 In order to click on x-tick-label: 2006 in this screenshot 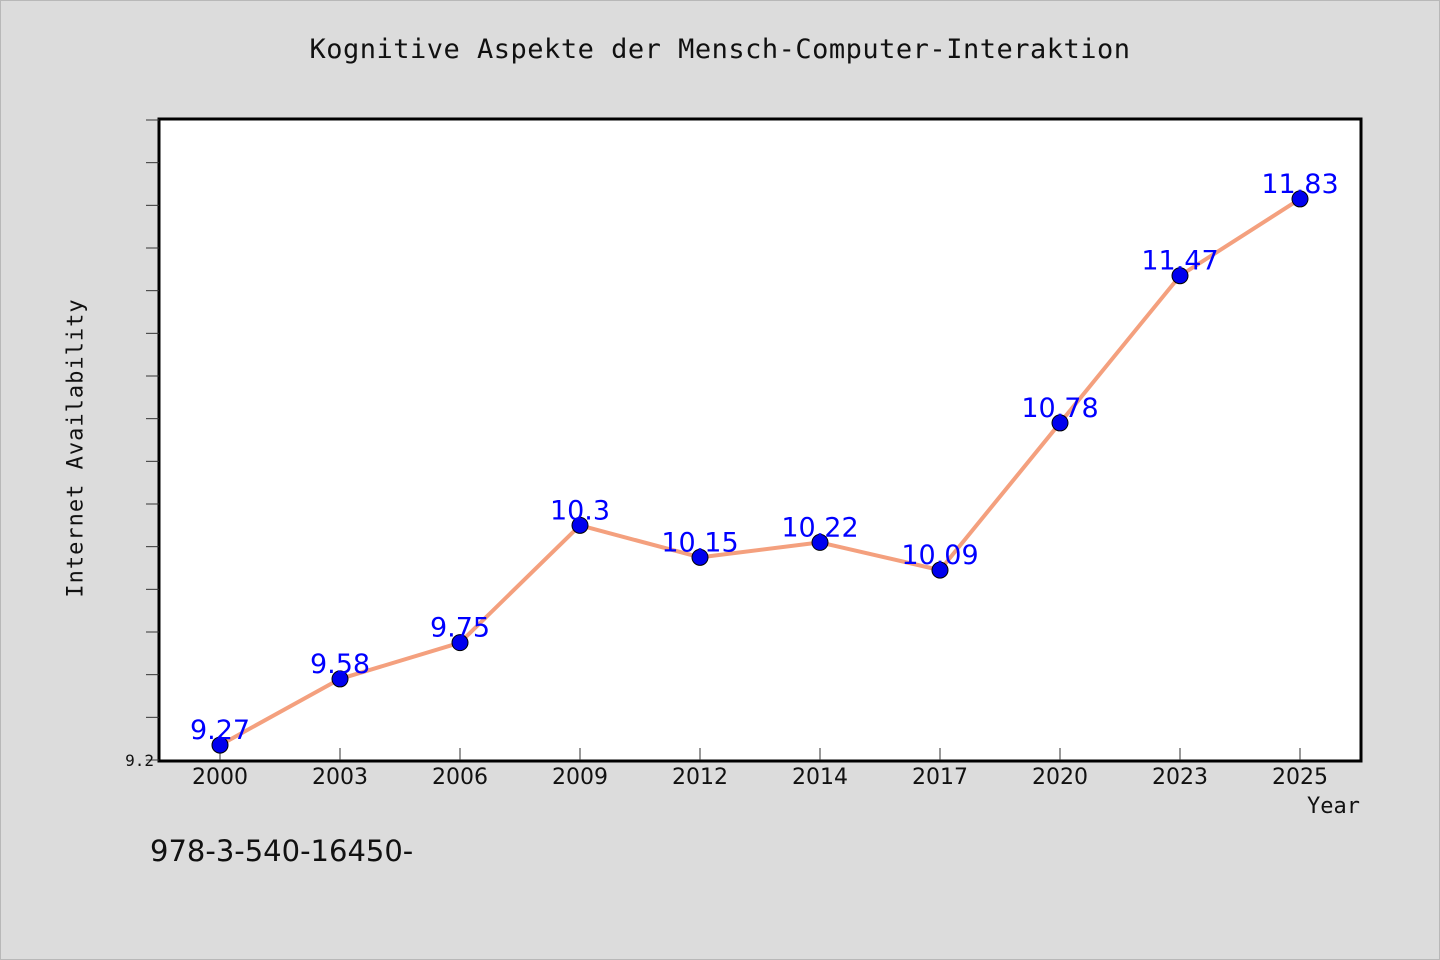, I will do `click(460, 777)`.